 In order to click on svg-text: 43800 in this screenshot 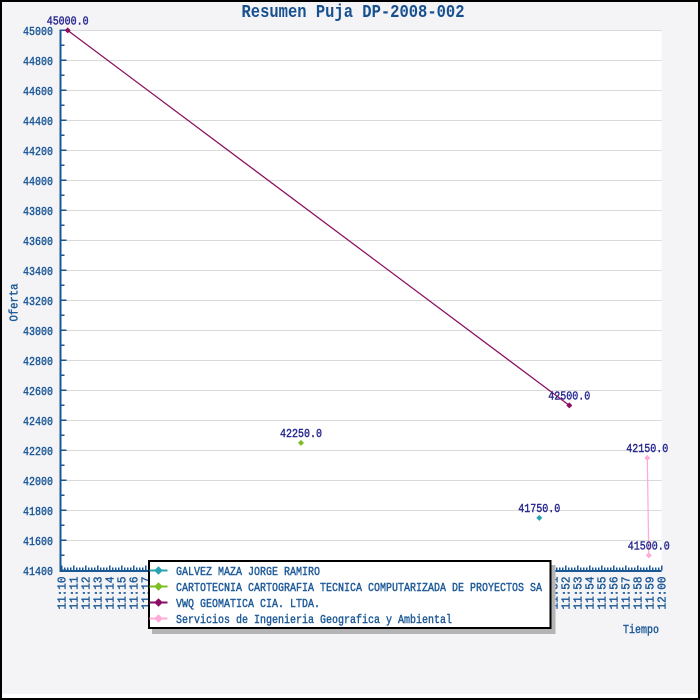, I will do `click(38, 212)`.